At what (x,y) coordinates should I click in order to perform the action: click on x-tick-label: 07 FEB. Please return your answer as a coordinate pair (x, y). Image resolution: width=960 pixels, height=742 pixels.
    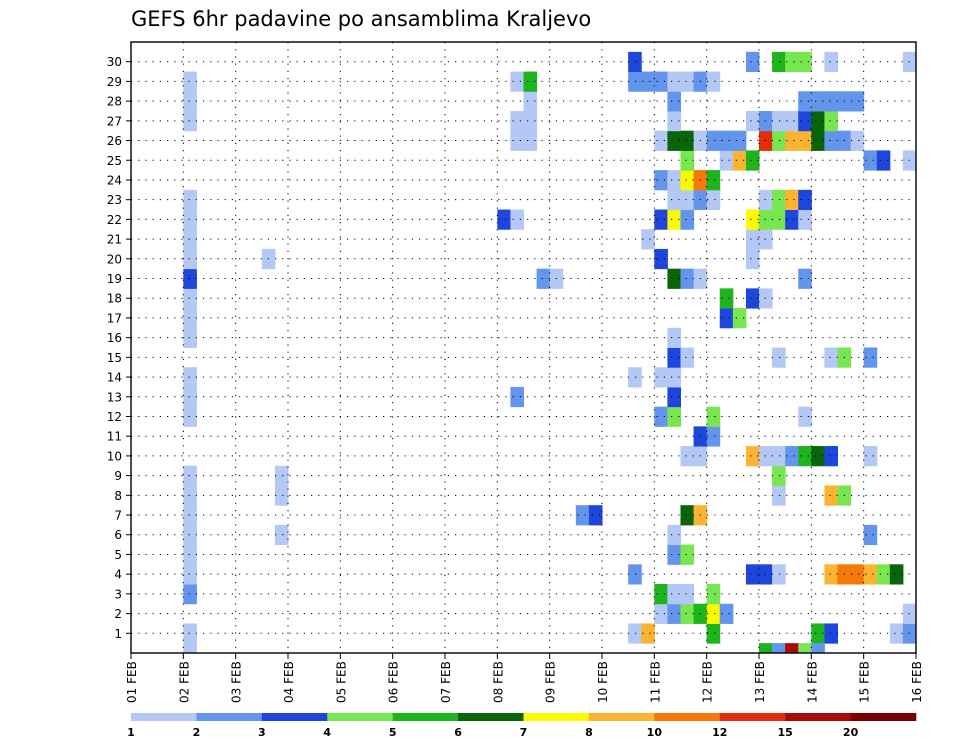
    Looking at the image, I should click on (446, 682).